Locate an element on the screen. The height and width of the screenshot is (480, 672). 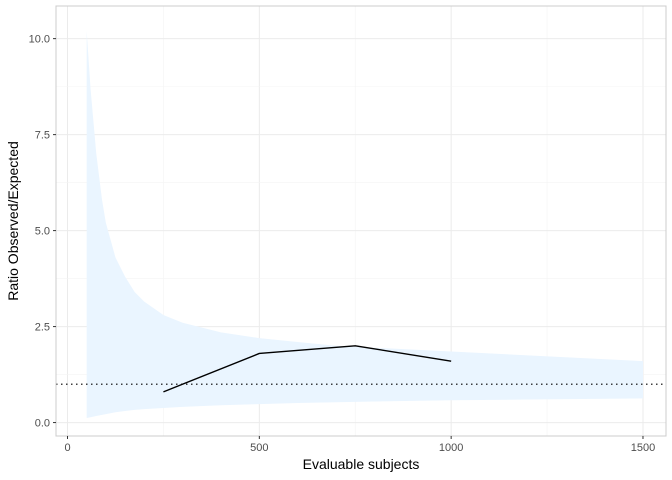
y-axis-ticks: 0.0 2.5 5.0 7.5 10.0 is located at coordinates (42, 232).